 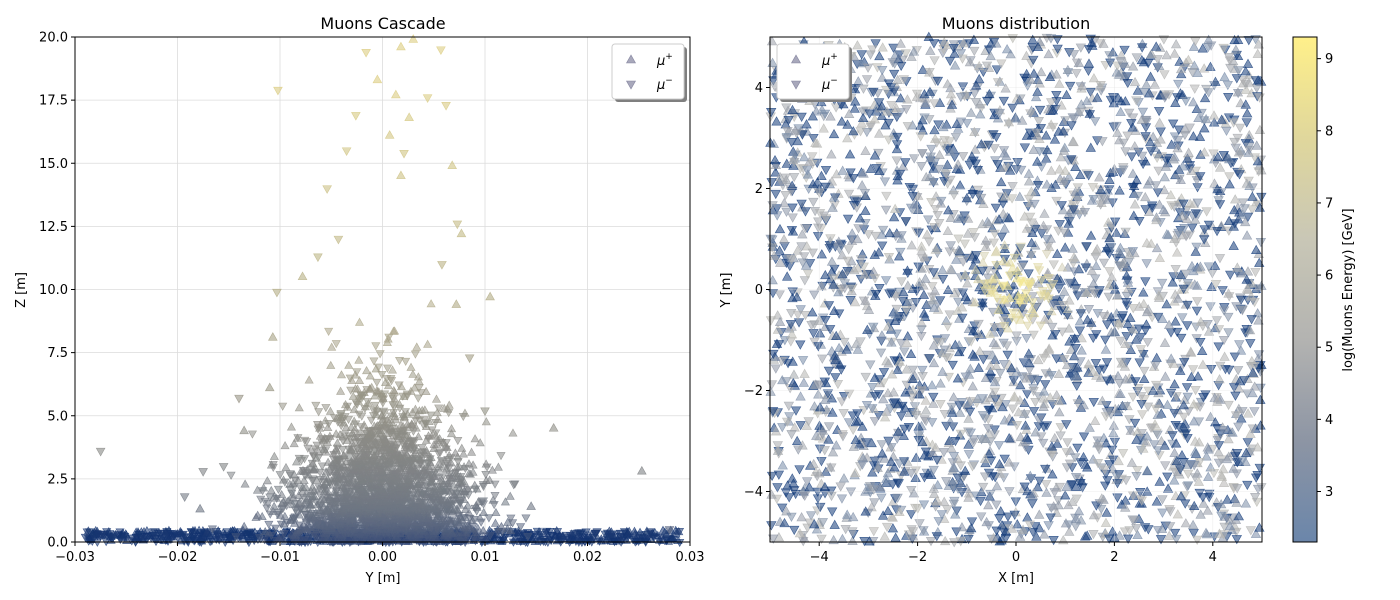 I want to click on x-axis-ticks: −0.03 −0.02 −0.01 0.00 0.01 0.02 0.03, so click(x=379, y=553).